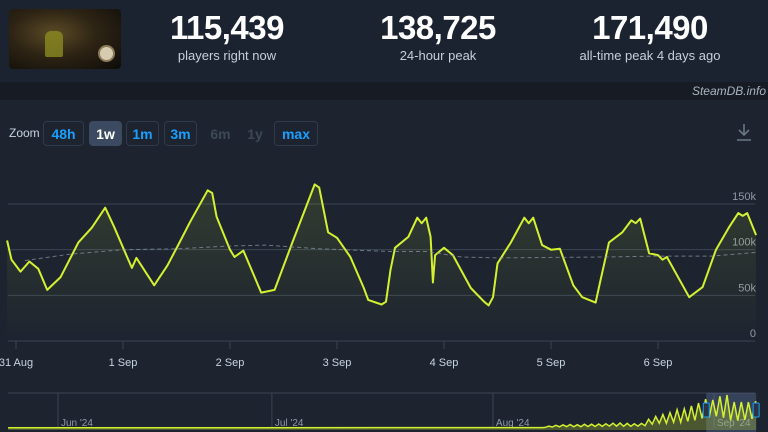 Image resolution: width=768 pixels, height=432 pixels. What do you see at coordinates (16, 363) in the screenshot?
I see `x-tick-label: 31 Aug` at bounding box center [16, 363].